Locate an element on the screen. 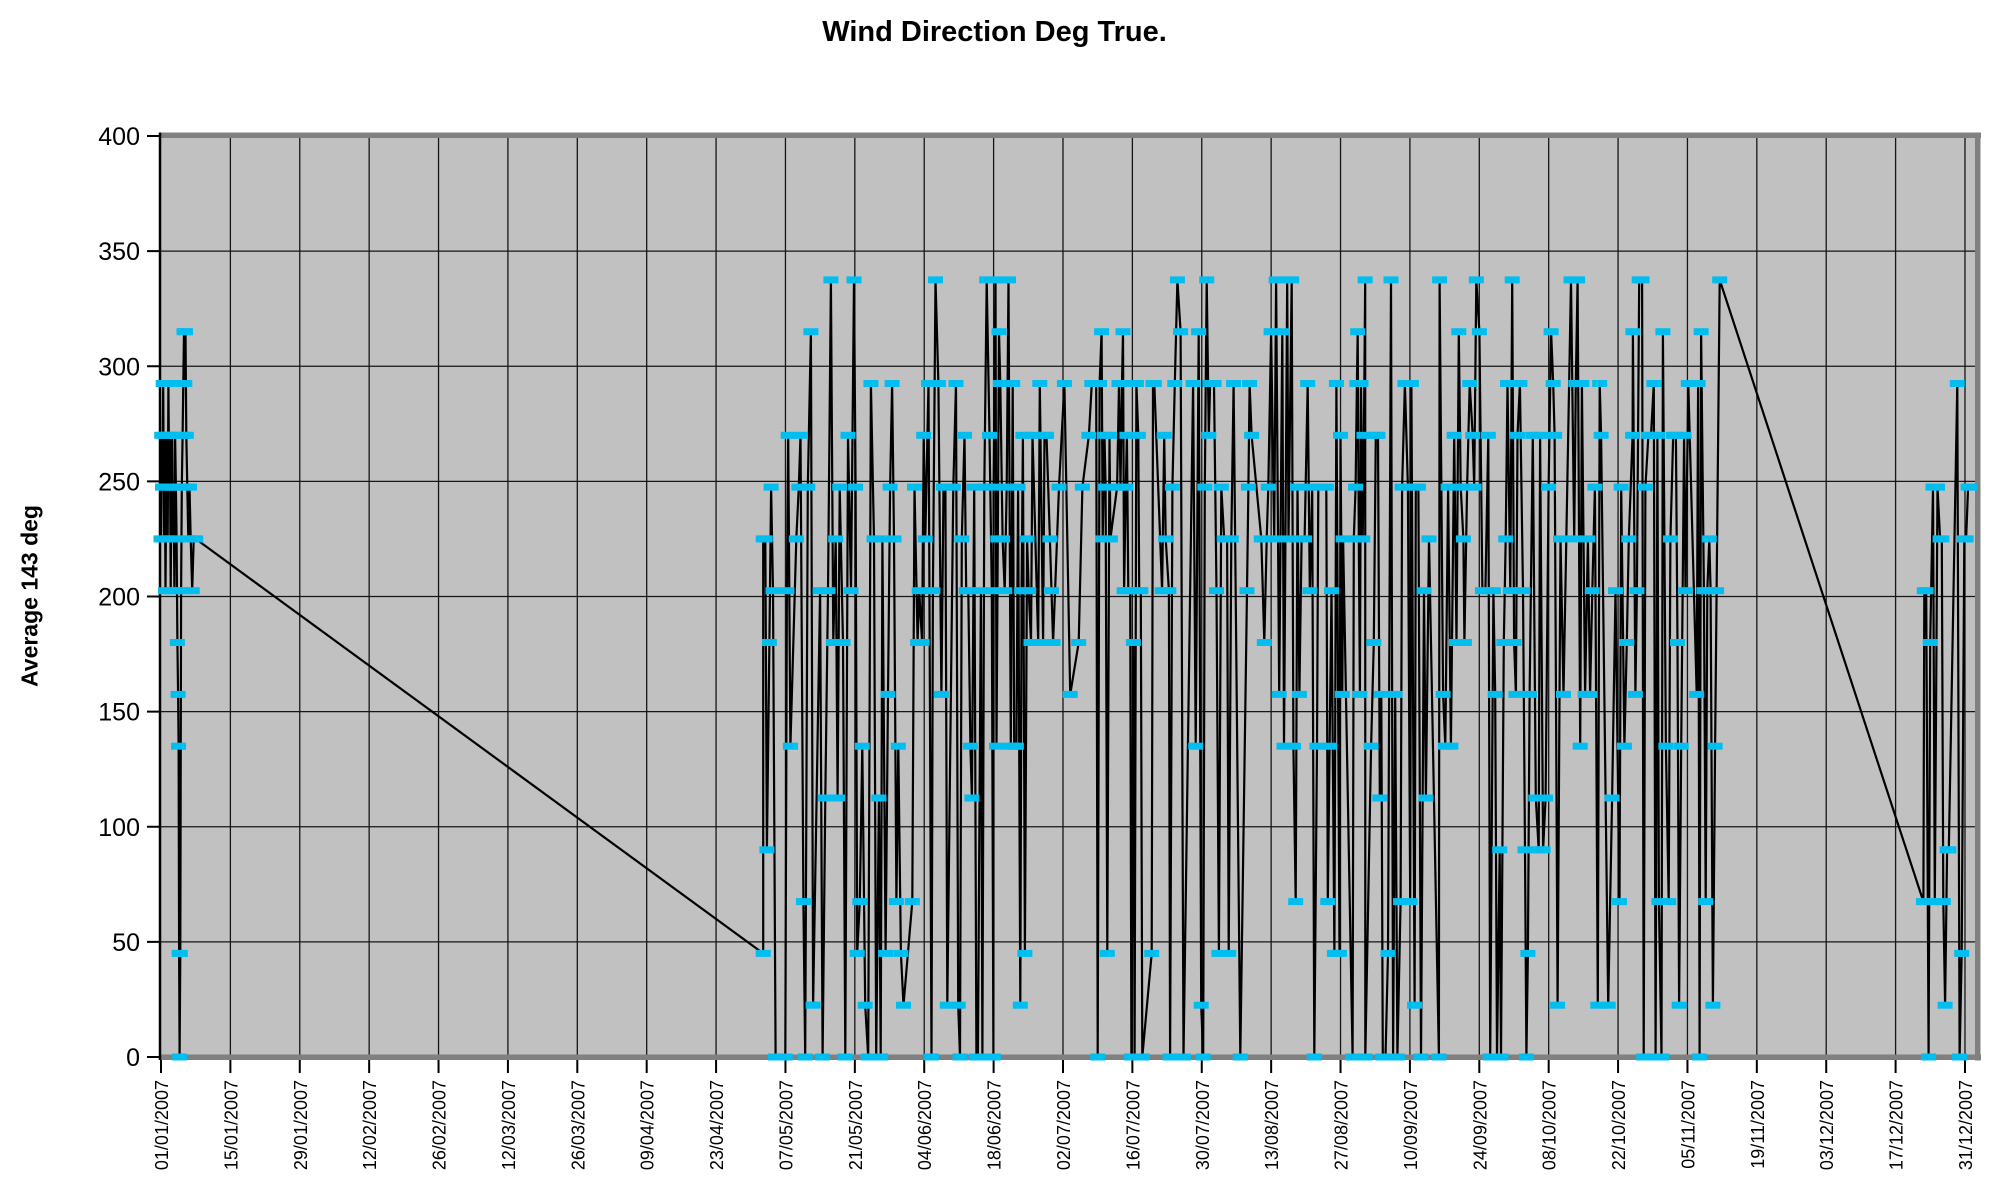 This screenshot has height=1204, width=1989. x-tick-label: 26/02/2007 is located at coordinates (440, 1125).